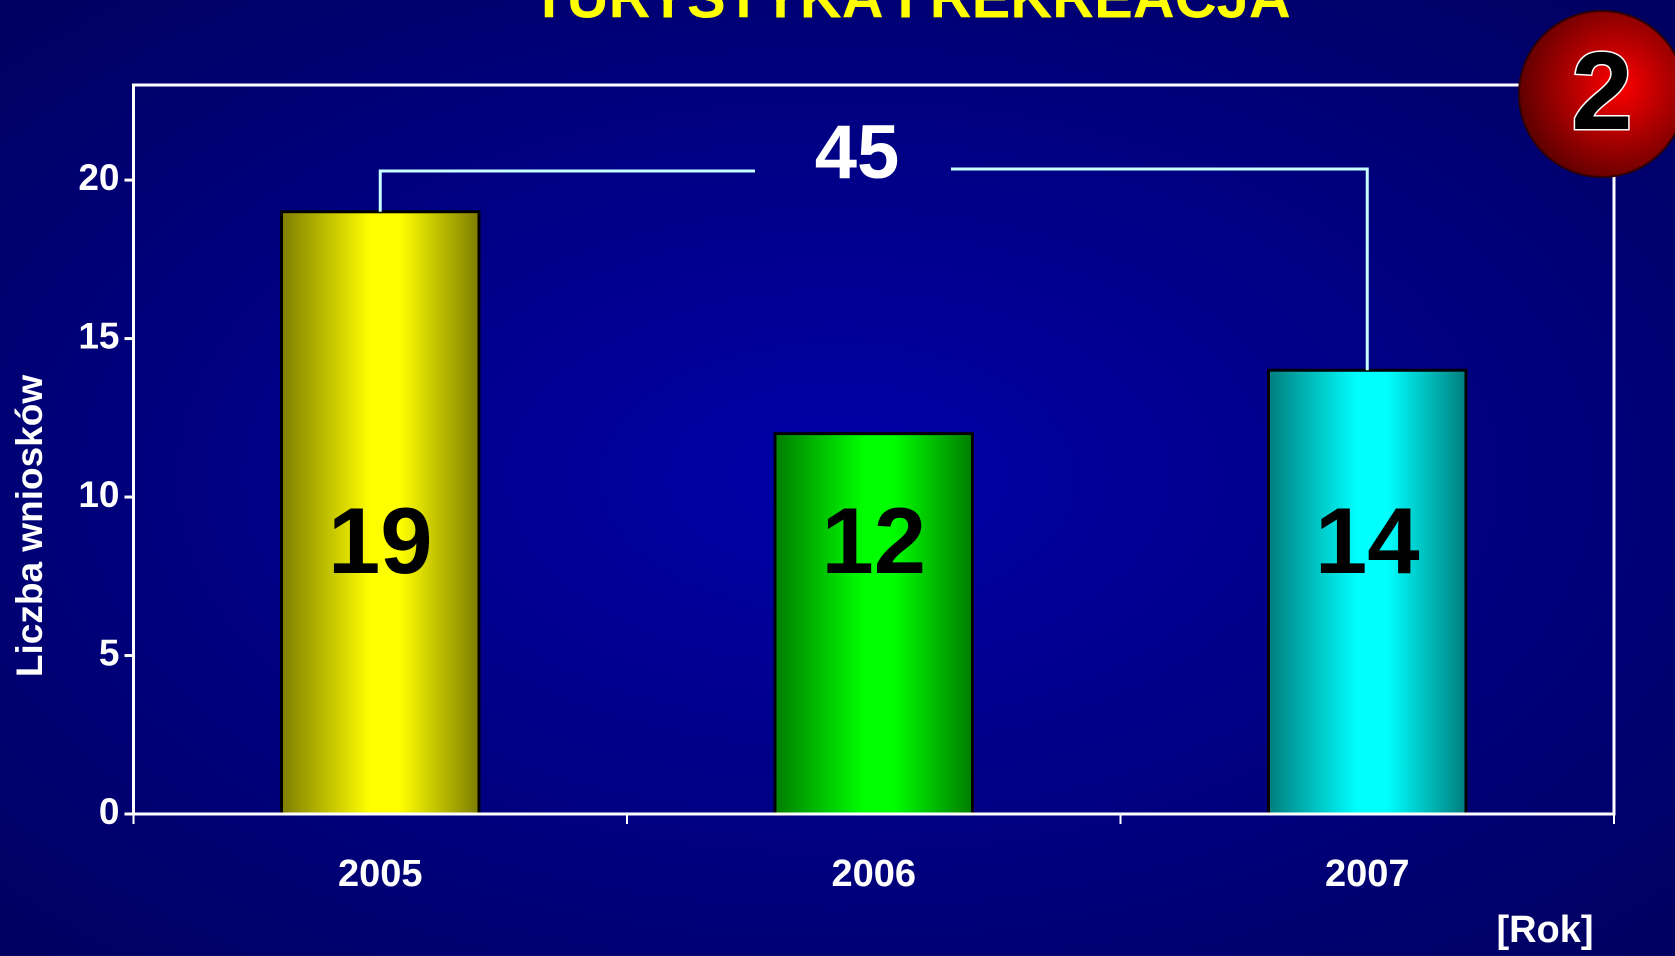 The image size is (1675, 956). Describe the element at coordinates (1367, 540) in the screenshot. I see `data-label: 14` at that location.